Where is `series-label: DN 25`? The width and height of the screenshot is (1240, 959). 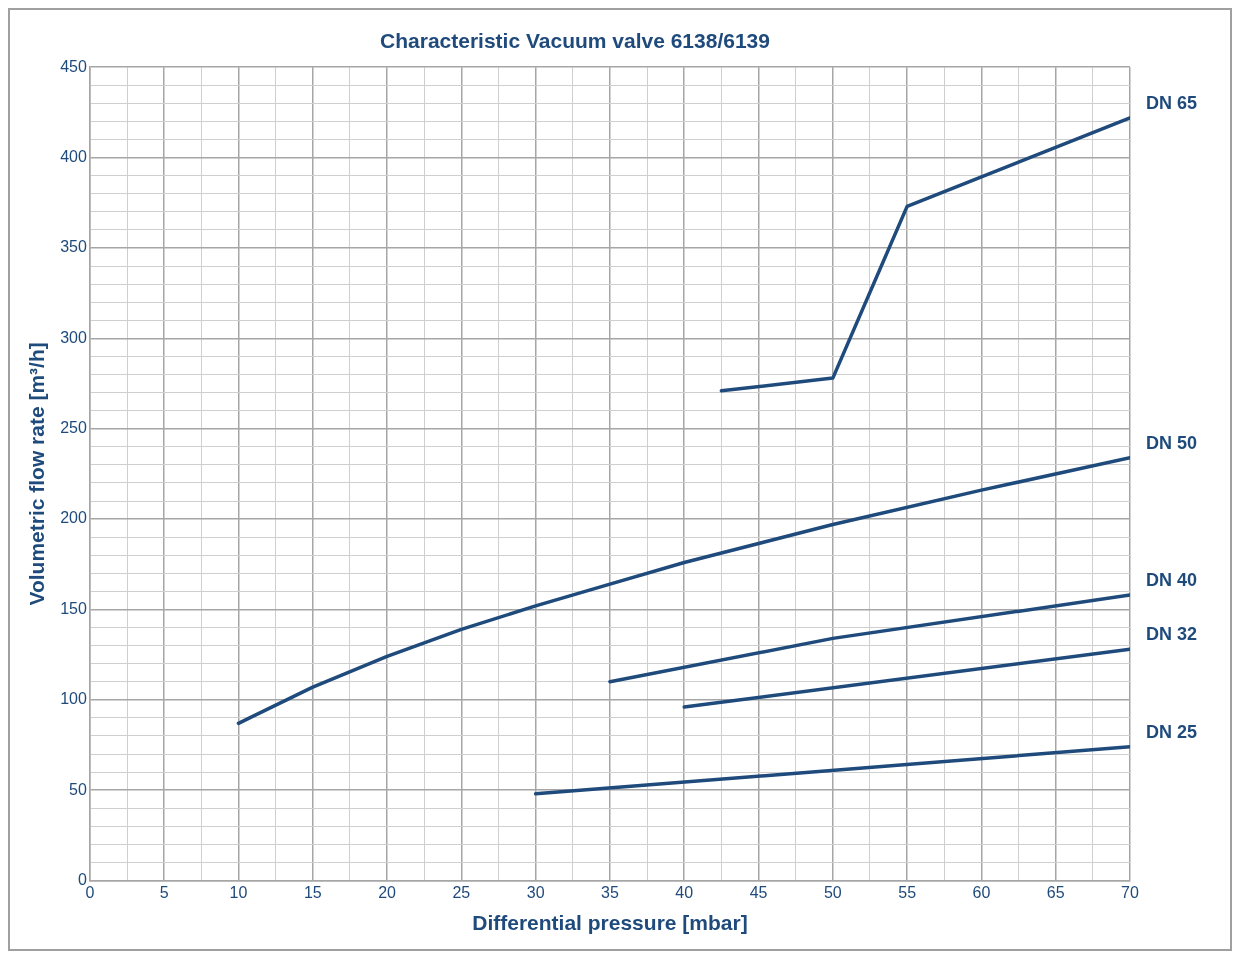
series-label: DN 25 is located at coordinates (1172, 731).